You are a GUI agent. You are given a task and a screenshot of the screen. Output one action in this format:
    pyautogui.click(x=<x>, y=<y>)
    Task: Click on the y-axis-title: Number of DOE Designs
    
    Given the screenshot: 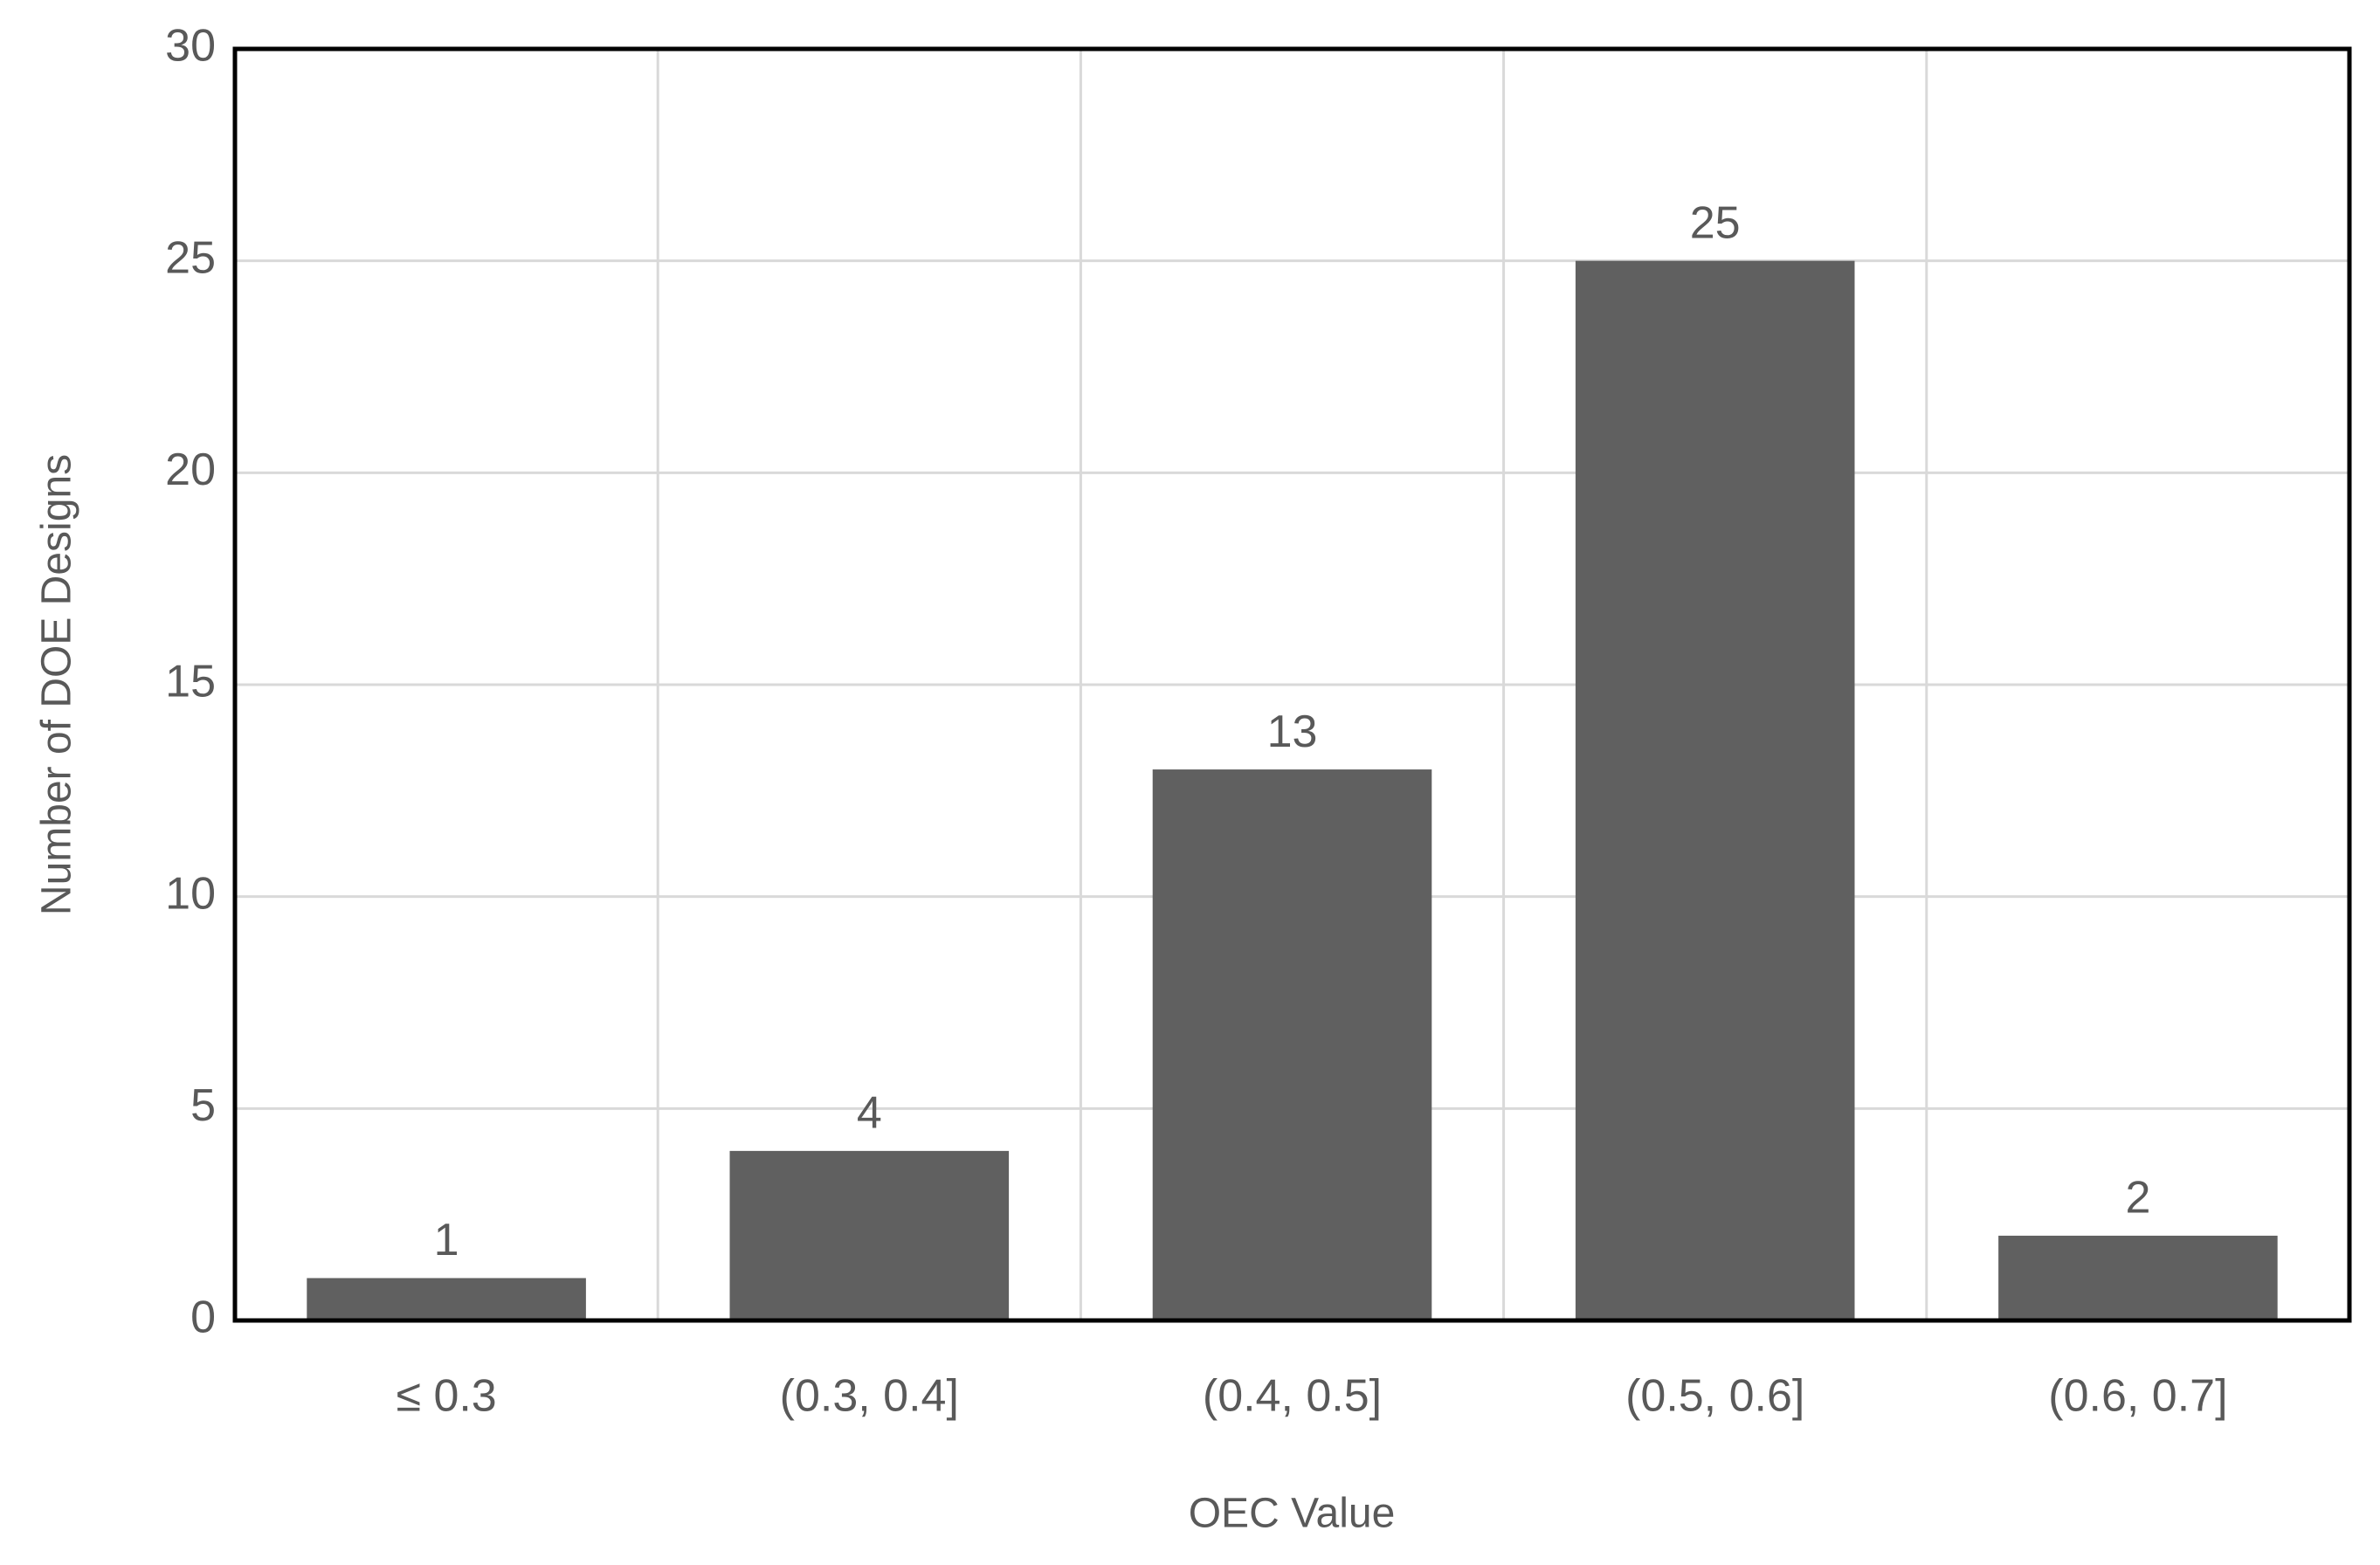 What is the action you would take?
    pyautogui.click(x=57, y=684)
    